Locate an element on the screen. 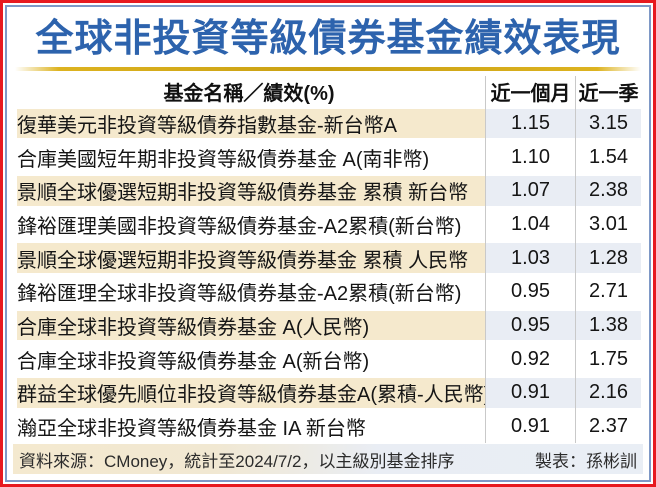  page-title: 全球非投資等級債券基金績效表現 is located at coordinates (328, 39).